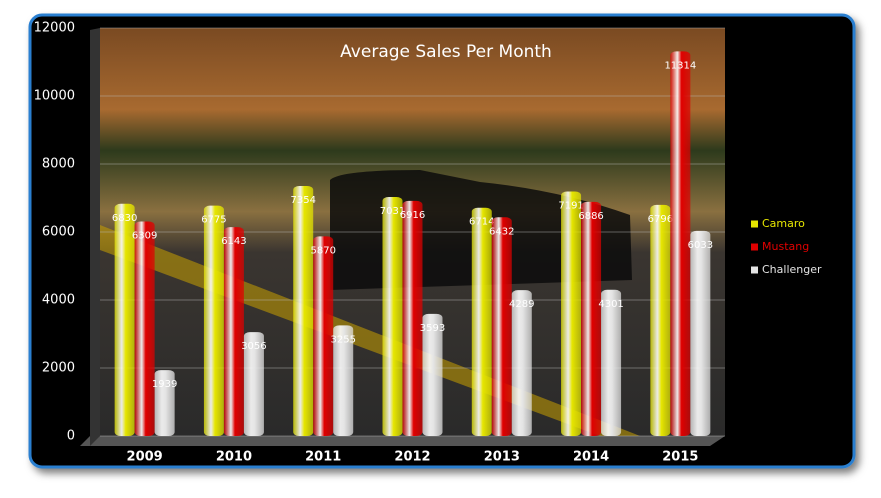 This screenshot has width=881, height=498. I want to click on x-tick-label: 2010, so click(234, 457).